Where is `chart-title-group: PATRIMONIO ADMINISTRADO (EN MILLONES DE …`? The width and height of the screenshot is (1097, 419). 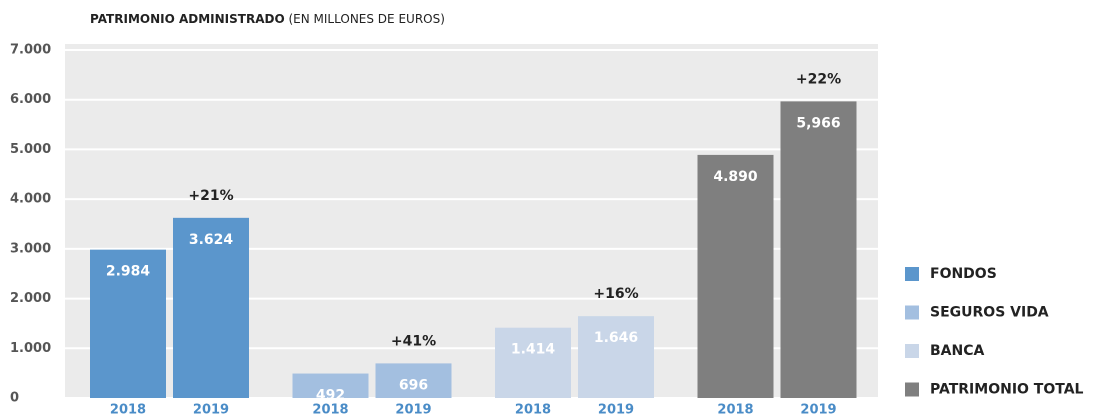 chart-title-group: PATRIMONIO ADMINISTRADO (EN MILLONES DE … is located at coordinates (267, 19).